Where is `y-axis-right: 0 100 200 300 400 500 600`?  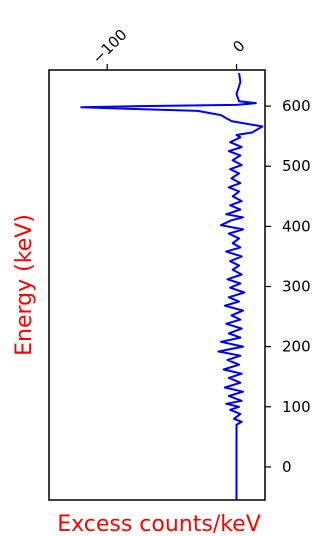 y-axis-right: 0 100 200 300 400 500 600 is located at coordinates (288, 286).